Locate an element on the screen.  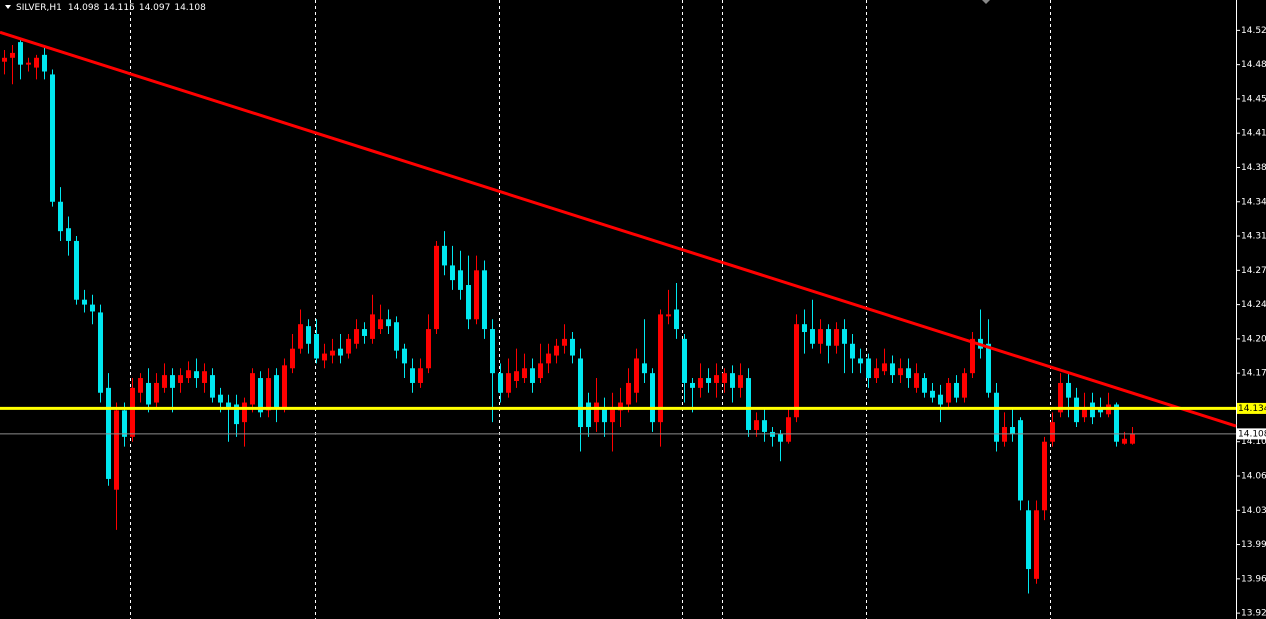
y-tick-label: 14.415 is located at coordinates (1253, 134).